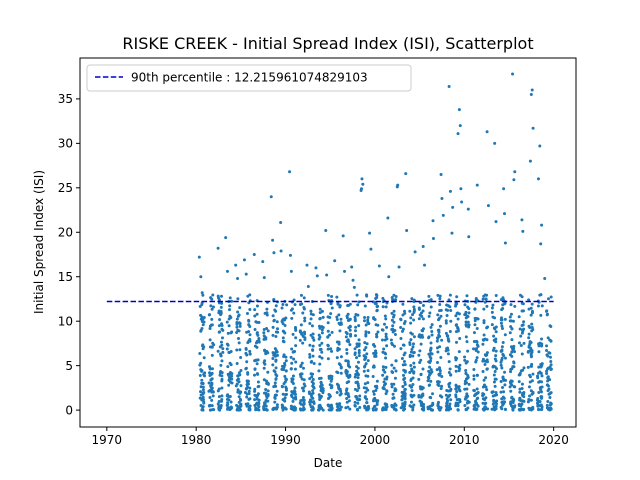 Image resolution: width=640 pixels, height=480 pixels. I want to click on y-tick-label: 0, so click(69, 410).